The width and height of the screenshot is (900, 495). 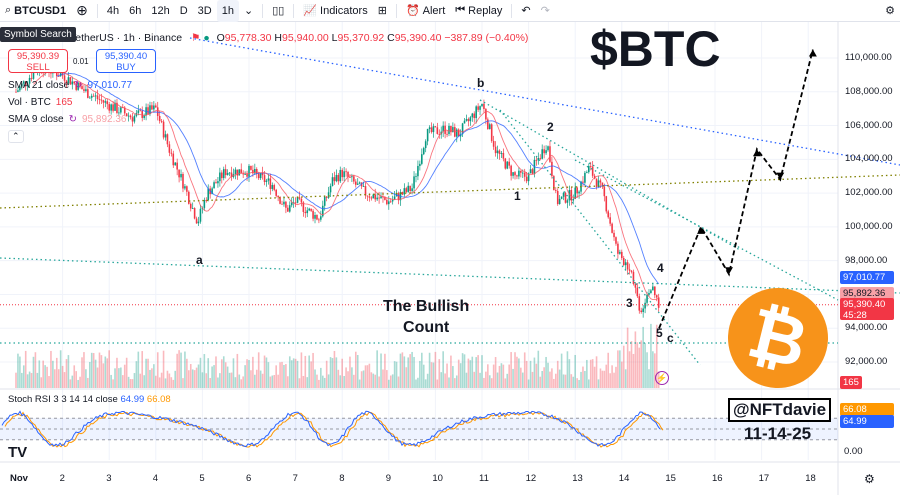 I want to click on buy-button: 95,390.40 BUY, so click(x=126, y=61).